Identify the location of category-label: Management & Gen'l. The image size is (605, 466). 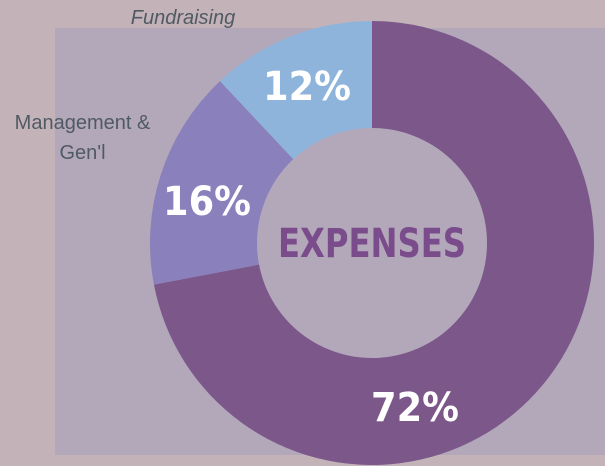
(82, 138).